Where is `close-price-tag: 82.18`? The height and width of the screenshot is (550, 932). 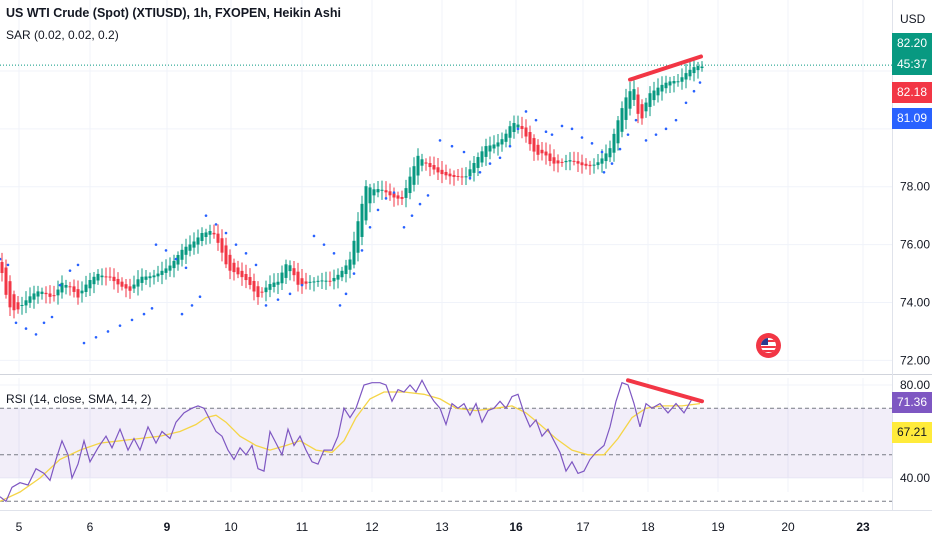
close-price-tag: 82.18 is located at coordinates (912, 92).